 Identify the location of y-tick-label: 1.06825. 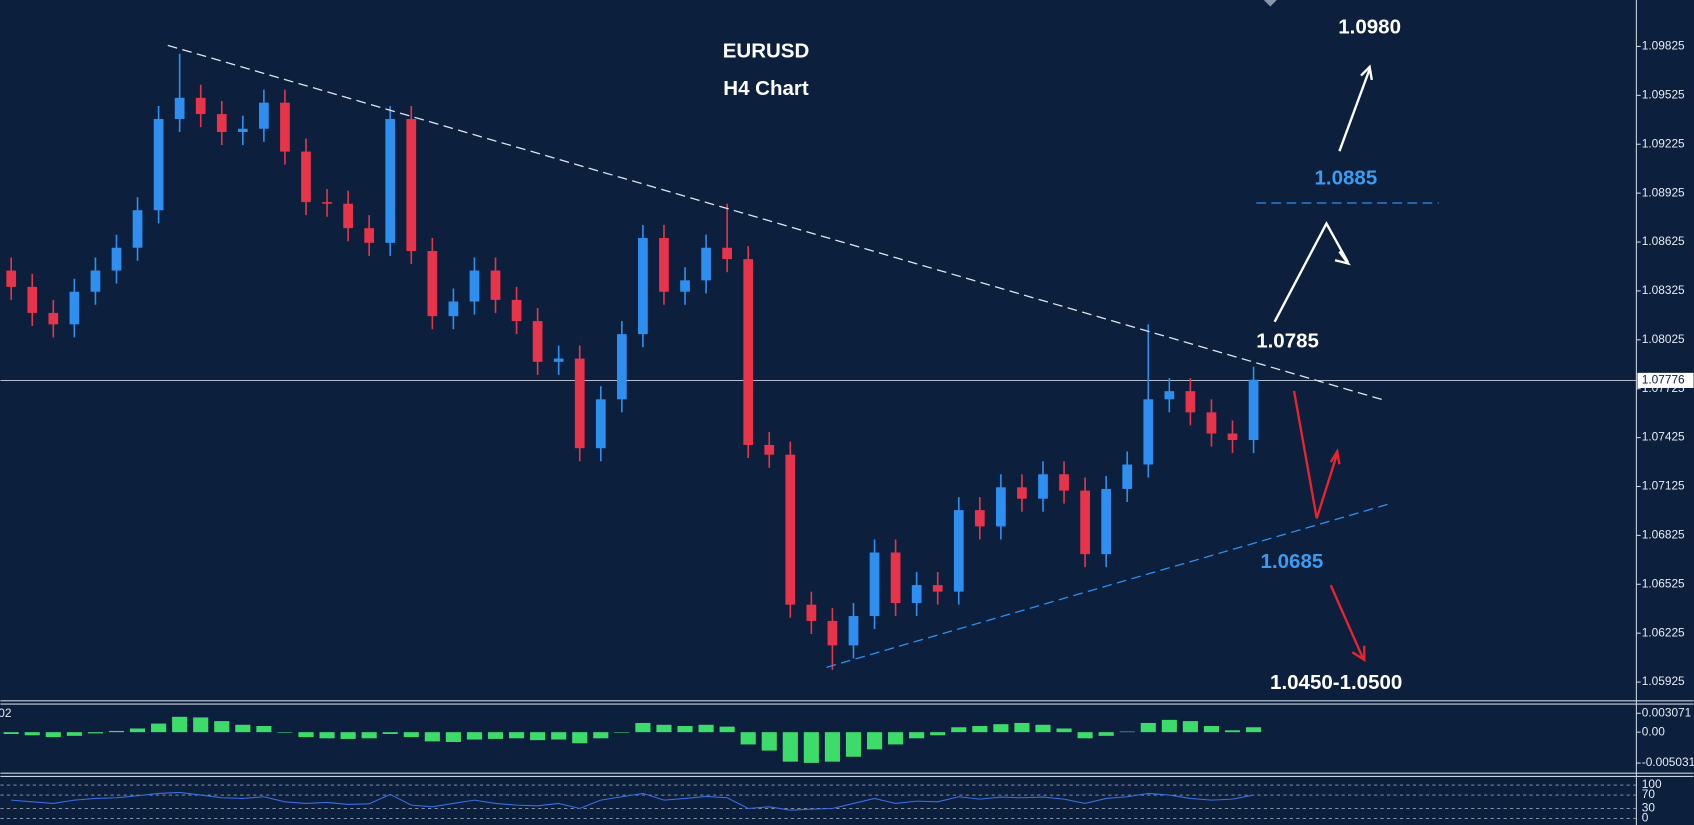
(1663, 535).